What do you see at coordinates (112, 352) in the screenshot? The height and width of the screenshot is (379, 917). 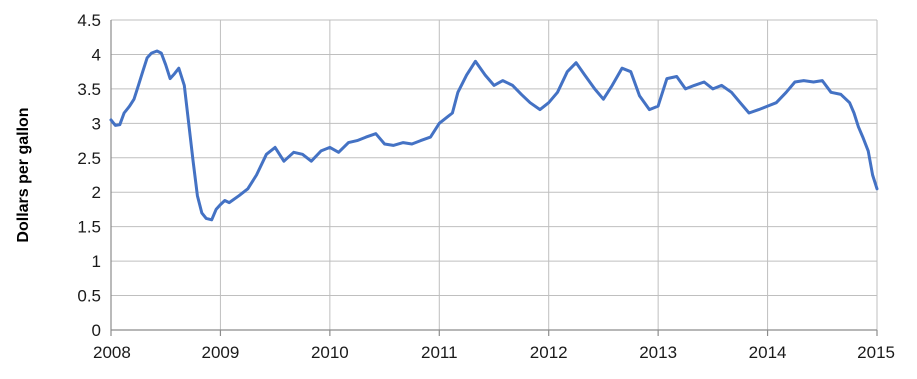 I see `x-tick-label: 2008` at bounding box center [112, 352].